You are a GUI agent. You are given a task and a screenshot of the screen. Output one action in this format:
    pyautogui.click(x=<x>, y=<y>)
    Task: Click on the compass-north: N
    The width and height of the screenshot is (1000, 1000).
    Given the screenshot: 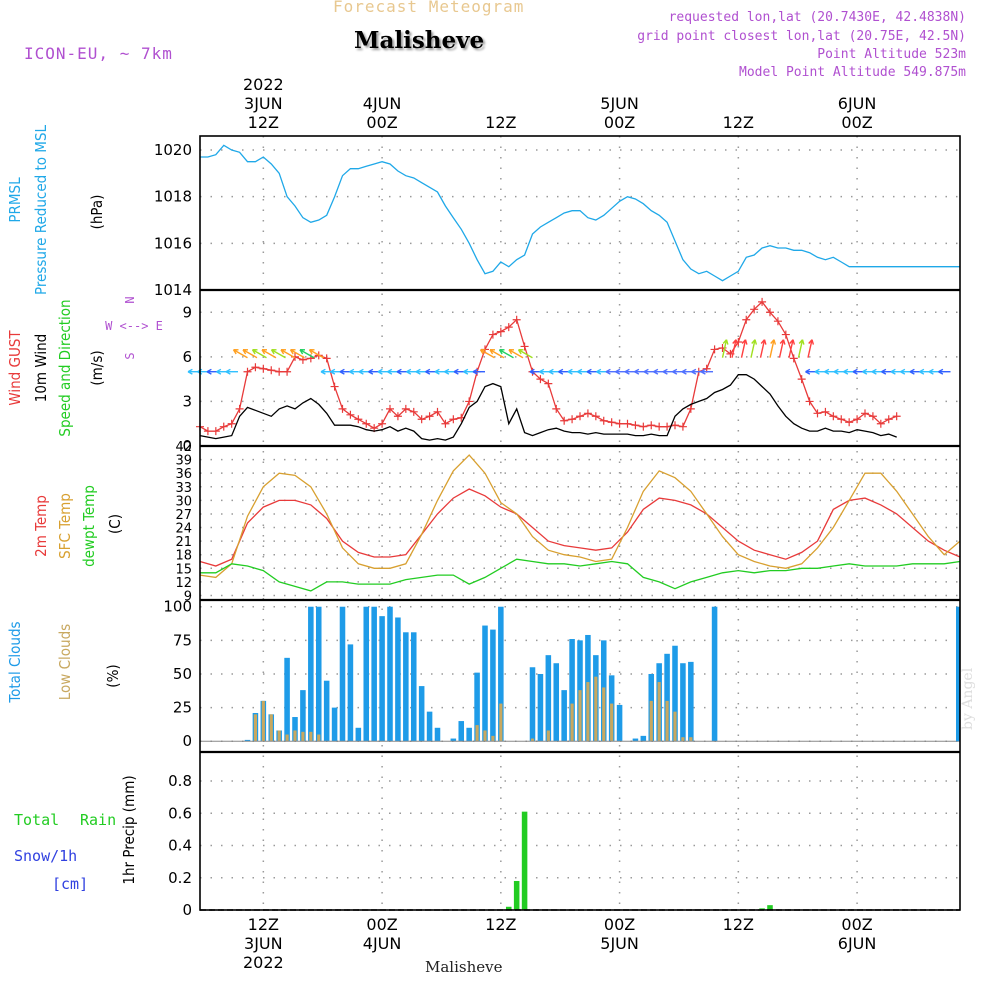 What is the action you would take?
    pyautogui.click(x=130, y=299)
    